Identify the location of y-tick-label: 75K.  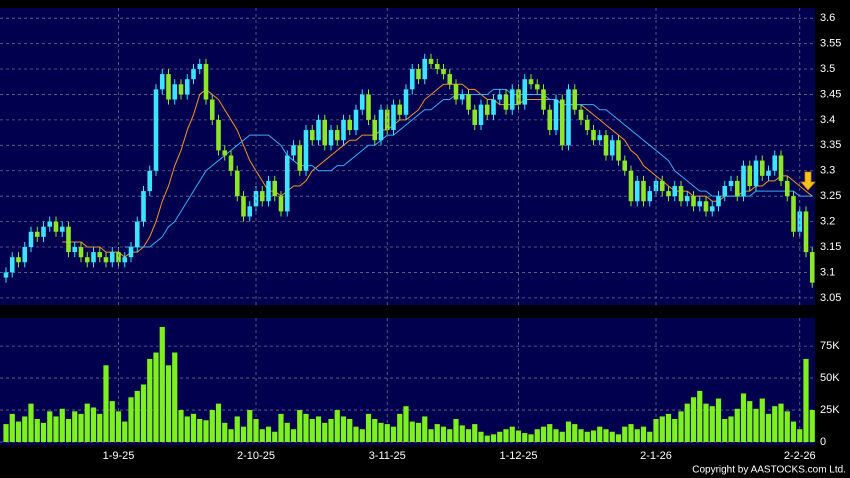
(830, 346).